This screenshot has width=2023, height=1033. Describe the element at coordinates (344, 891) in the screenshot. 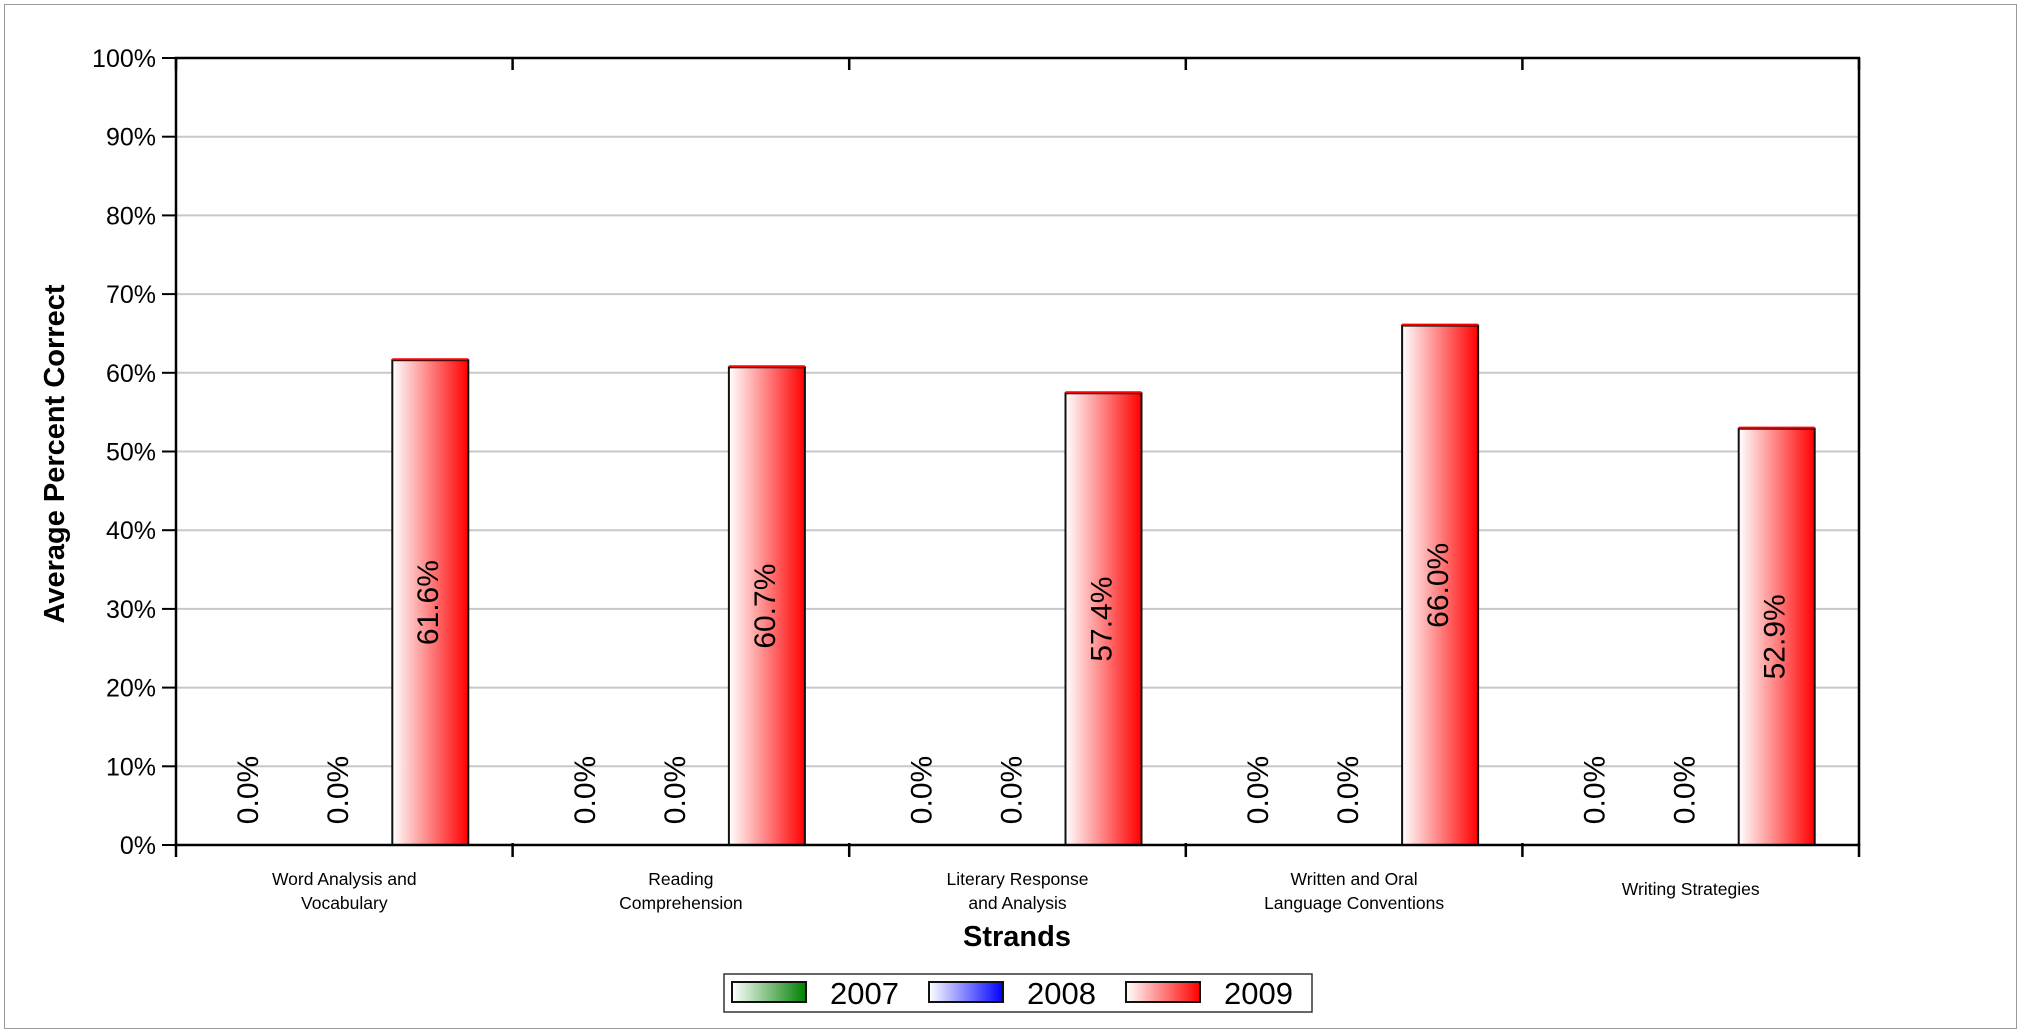

I see `x-tick-label: Word Analysis and Vocabulary` at that location.